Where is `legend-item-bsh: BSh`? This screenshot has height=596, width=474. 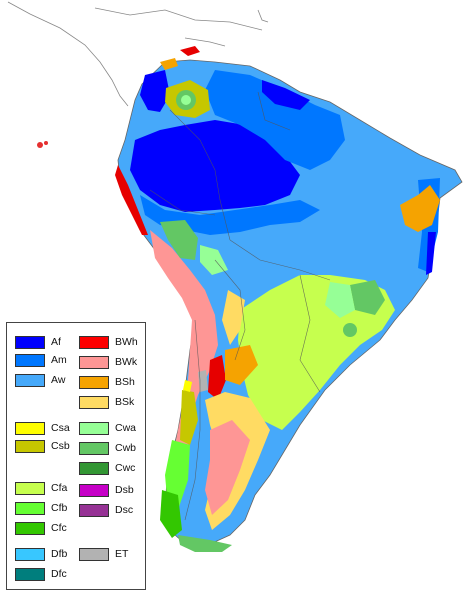 legend-item-bsh: BSh is located at coordinates (107, 382).